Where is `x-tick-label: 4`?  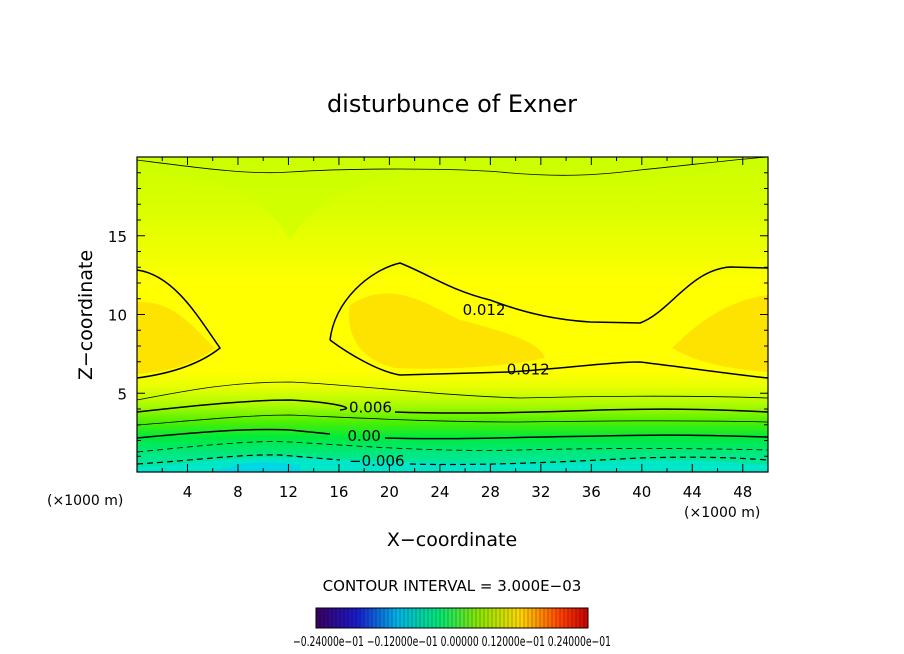 x-tick-label: 4 is located at coordinates (188, 492).